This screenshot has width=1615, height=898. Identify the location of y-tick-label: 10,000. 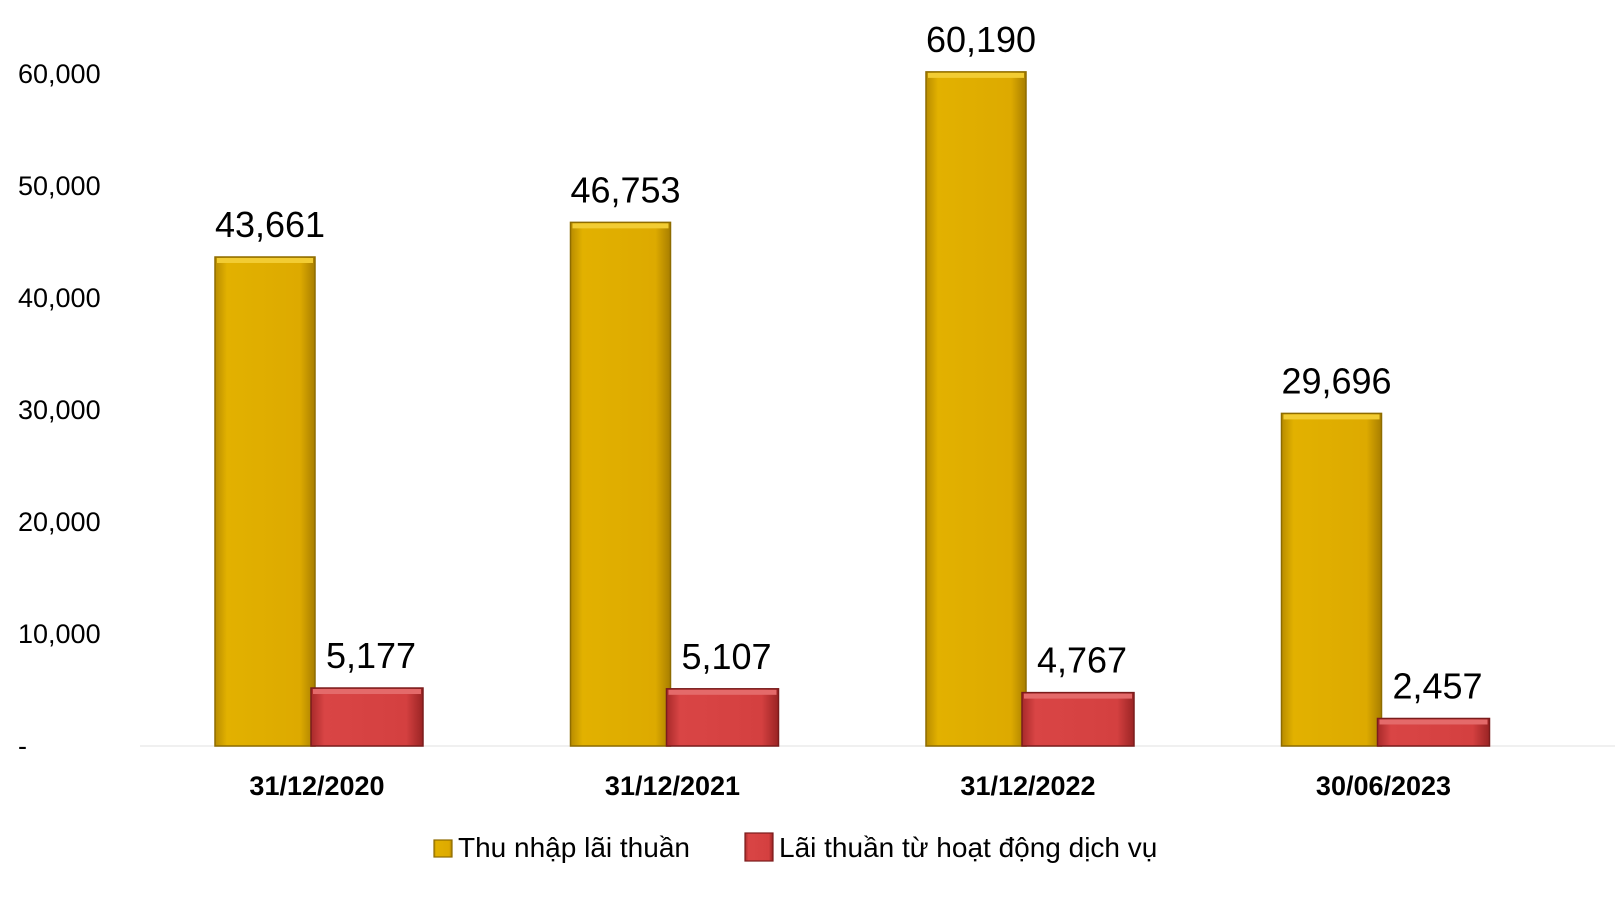
(59, 634).